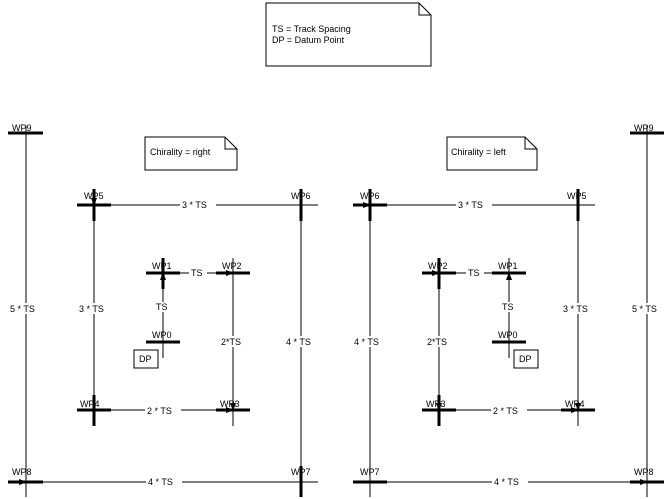 The width and height of the screenshot is (672, 499). Describe the element at coordinates (162, 307) in the screenshot. I see `left-dim-wp0-wp1: TS` at that location.